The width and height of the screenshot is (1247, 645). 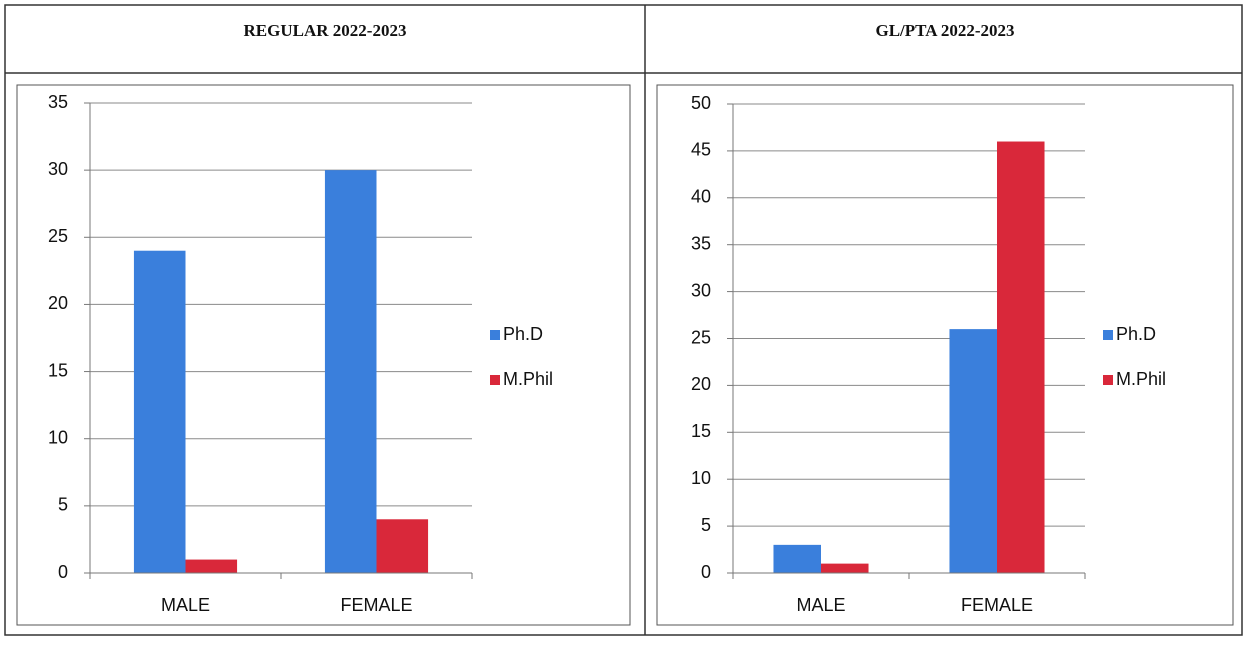 What do you see at coordinates (701, 150) in the screenshot?
I see `y-tick-label: 45` at bounding box center [701, 150].